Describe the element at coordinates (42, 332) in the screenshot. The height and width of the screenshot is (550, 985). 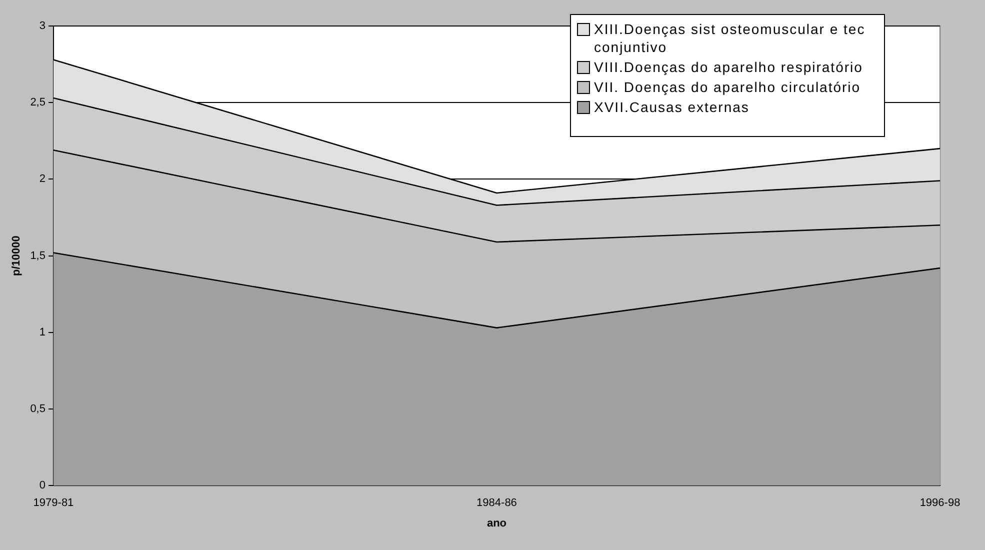
I see `y-tick-label: 1` at that location.